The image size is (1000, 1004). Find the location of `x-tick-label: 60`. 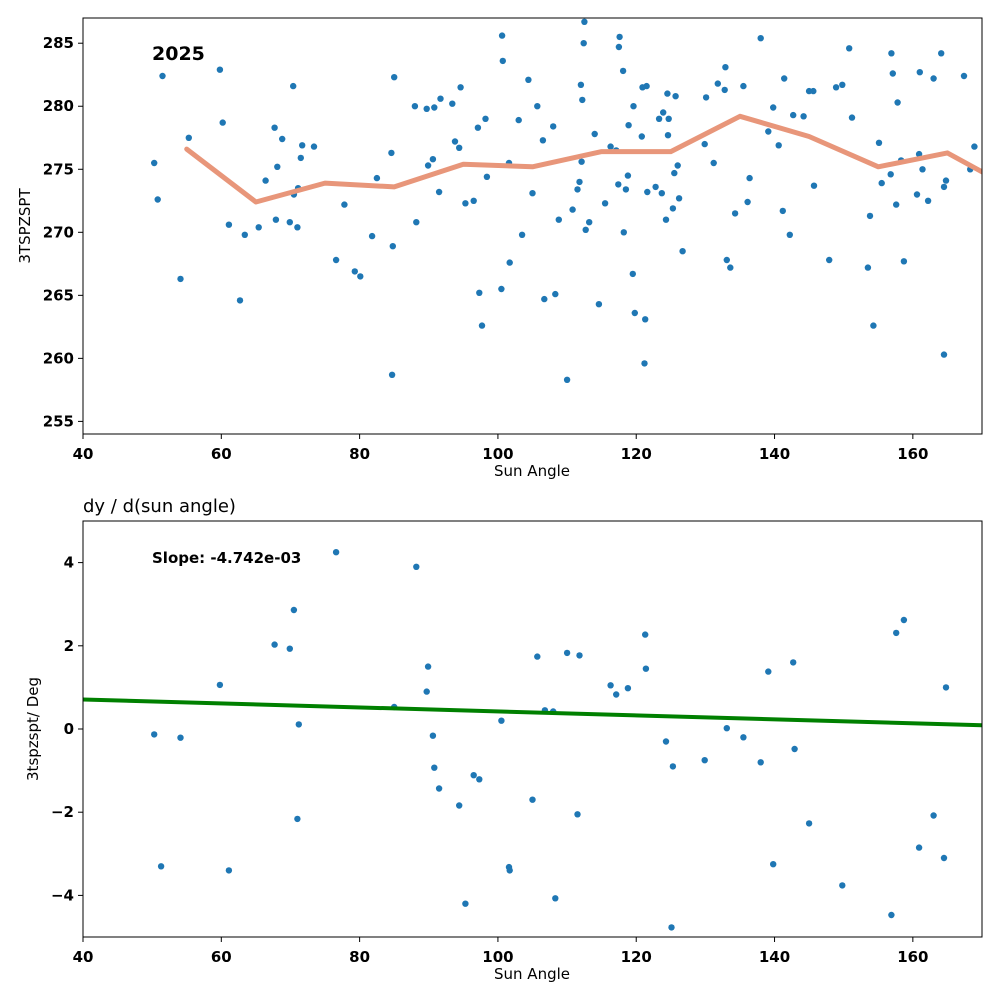

x-tick-label: 60 is located at coordinates (221, 454).